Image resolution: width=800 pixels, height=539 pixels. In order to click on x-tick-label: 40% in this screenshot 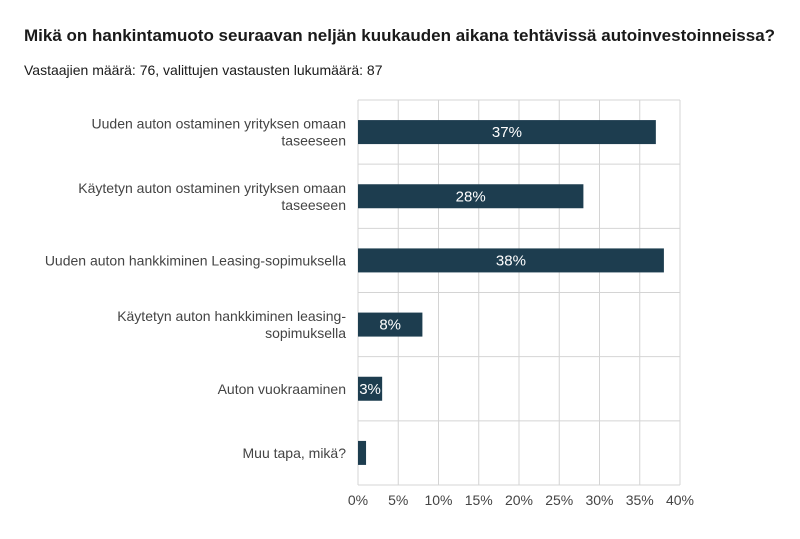, I will do `click(680, 500)`.